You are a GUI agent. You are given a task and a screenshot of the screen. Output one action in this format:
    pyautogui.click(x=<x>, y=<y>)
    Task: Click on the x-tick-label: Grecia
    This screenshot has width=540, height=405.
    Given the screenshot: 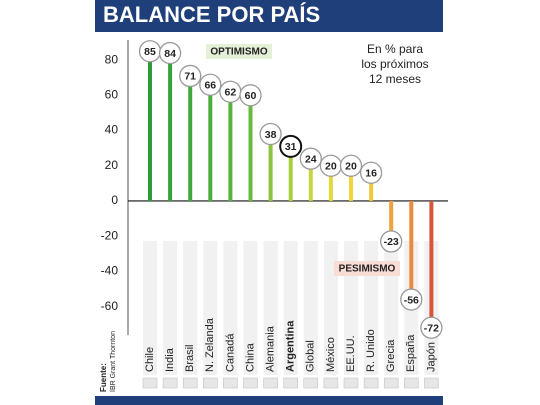 What is the action you would take?
    pyautogui.click(x=391, y=355)
    